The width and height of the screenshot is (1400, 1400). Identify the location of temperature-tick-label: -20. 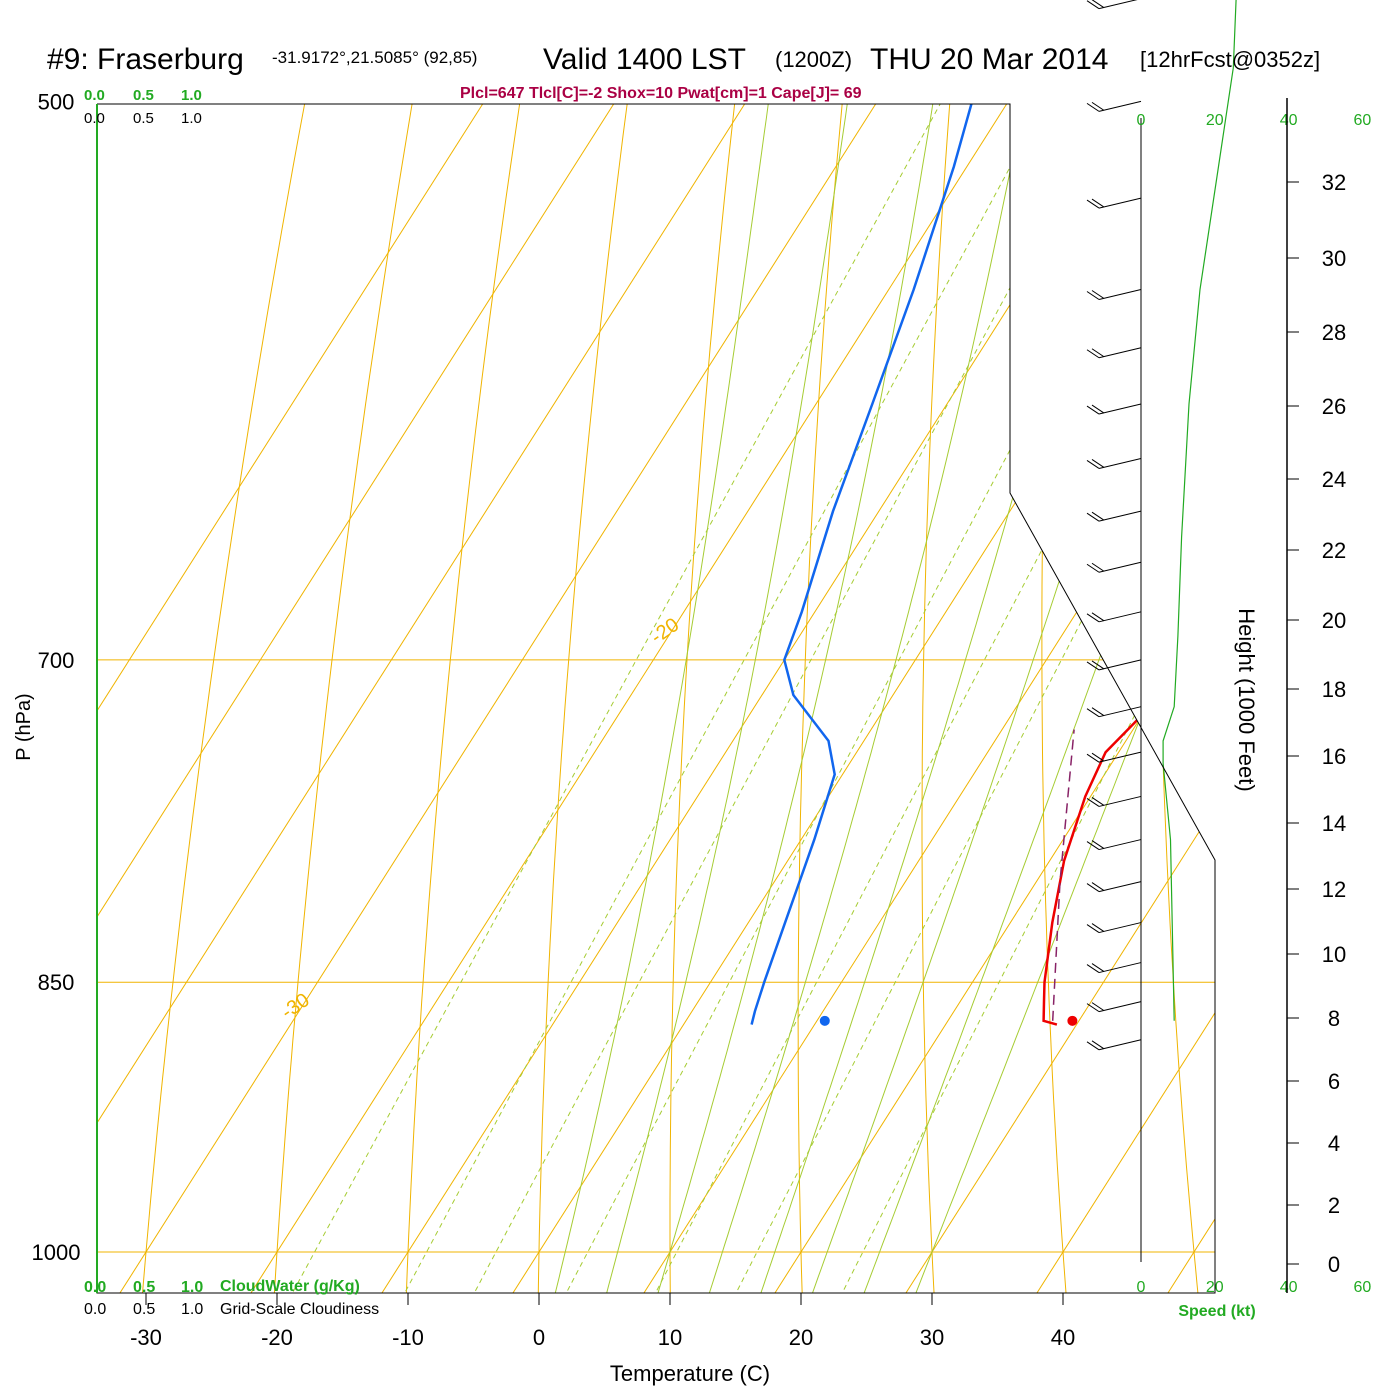
(277, 1337).